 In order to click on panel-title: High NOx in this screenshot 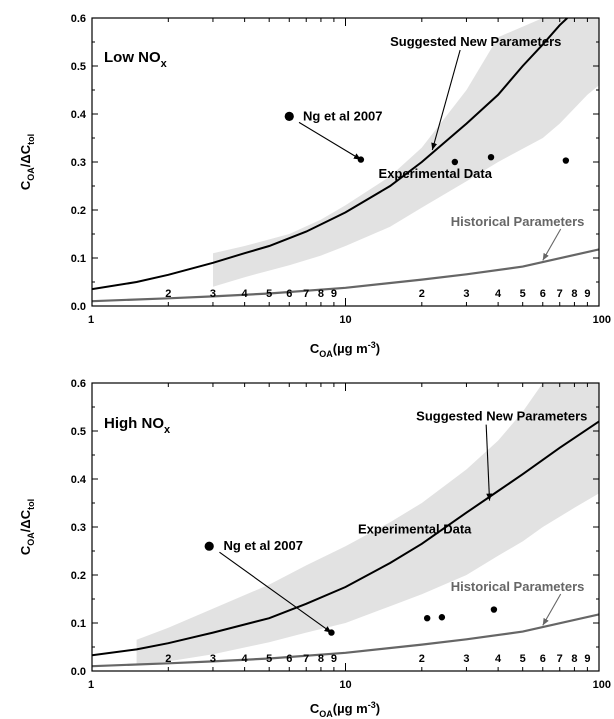, I will do `click(137, 425)`.